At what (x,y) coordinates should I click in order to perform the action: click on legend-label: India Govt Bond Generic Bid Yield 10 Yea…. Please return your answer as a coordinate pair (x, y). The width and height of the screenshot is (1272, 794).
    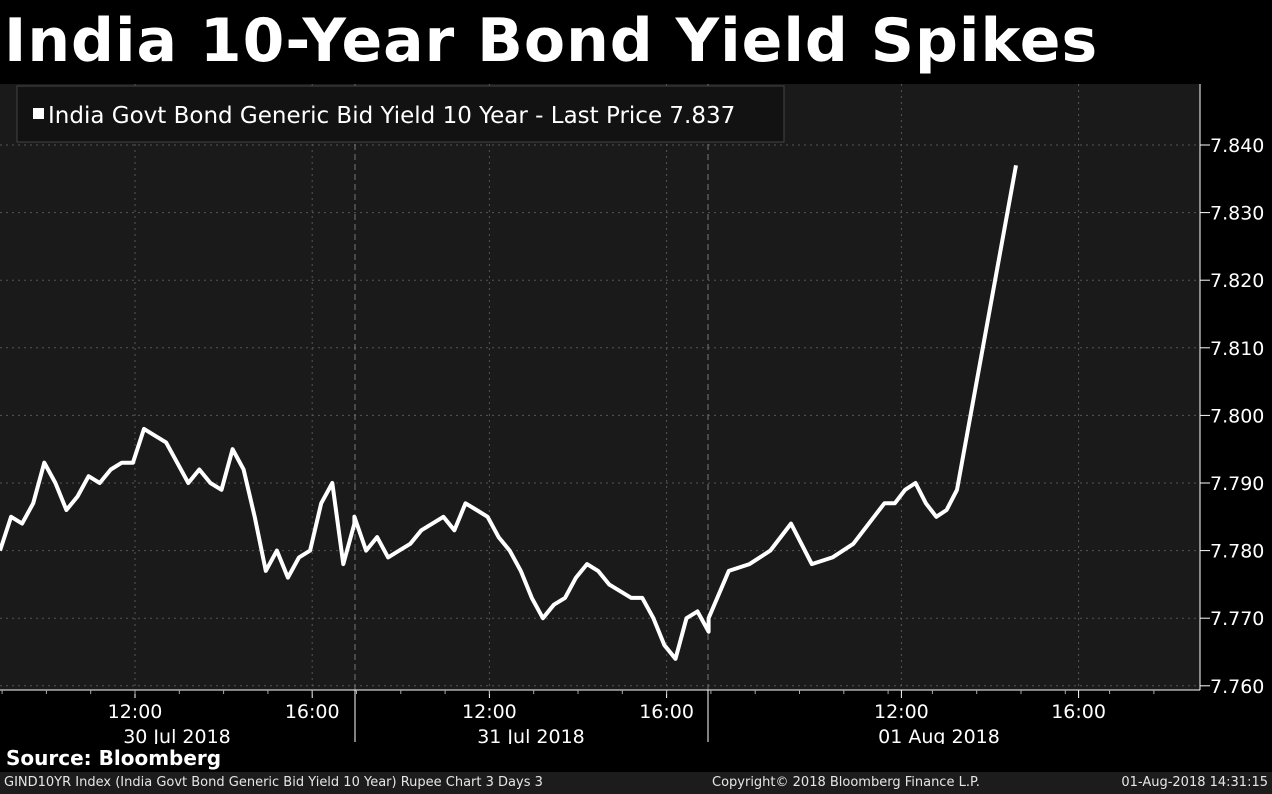
    Looking at the image, I should click on (391, 116).